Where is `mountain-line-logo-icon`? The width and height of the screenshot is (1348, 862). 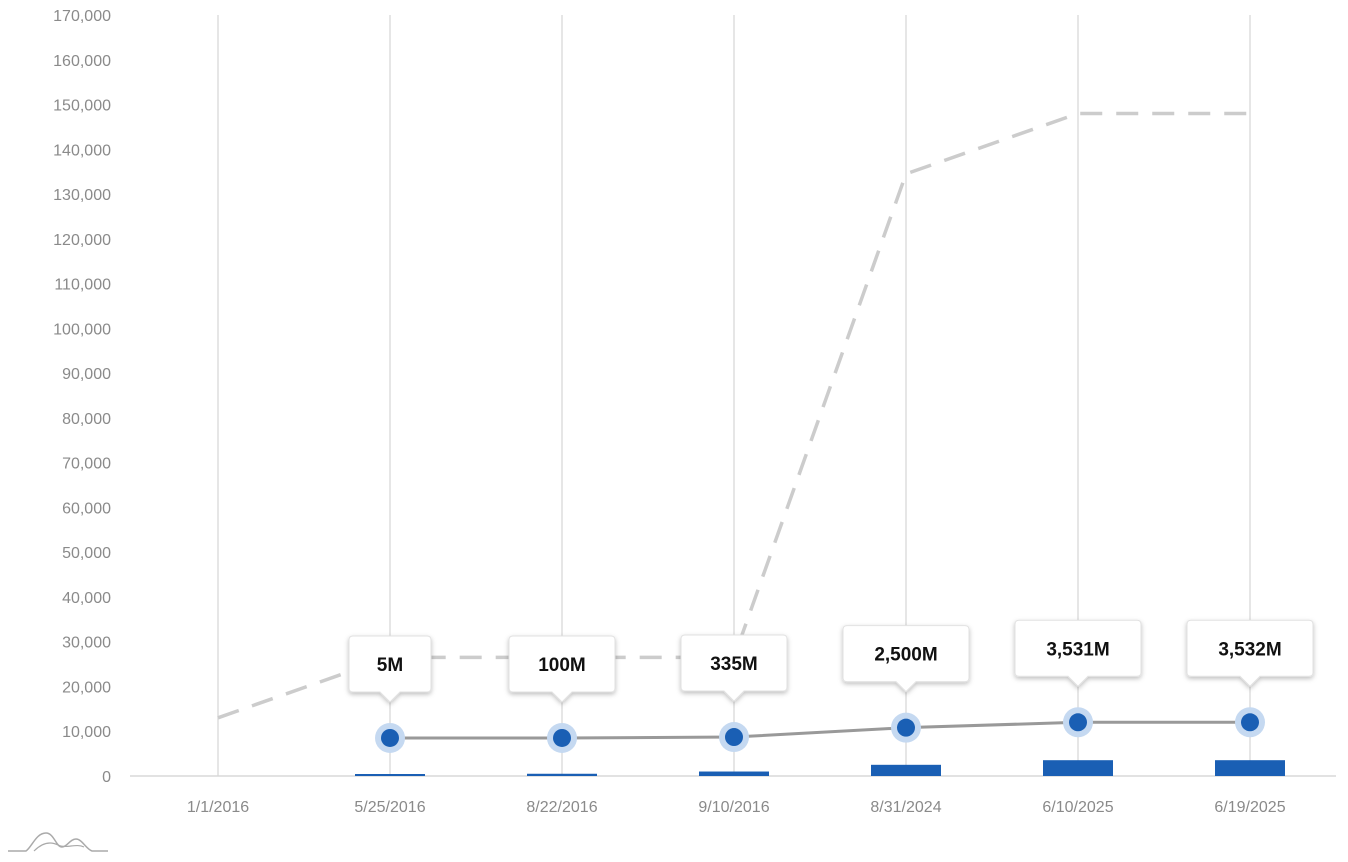 mountain-line-logo-icon is located at coordinates (58, 842).